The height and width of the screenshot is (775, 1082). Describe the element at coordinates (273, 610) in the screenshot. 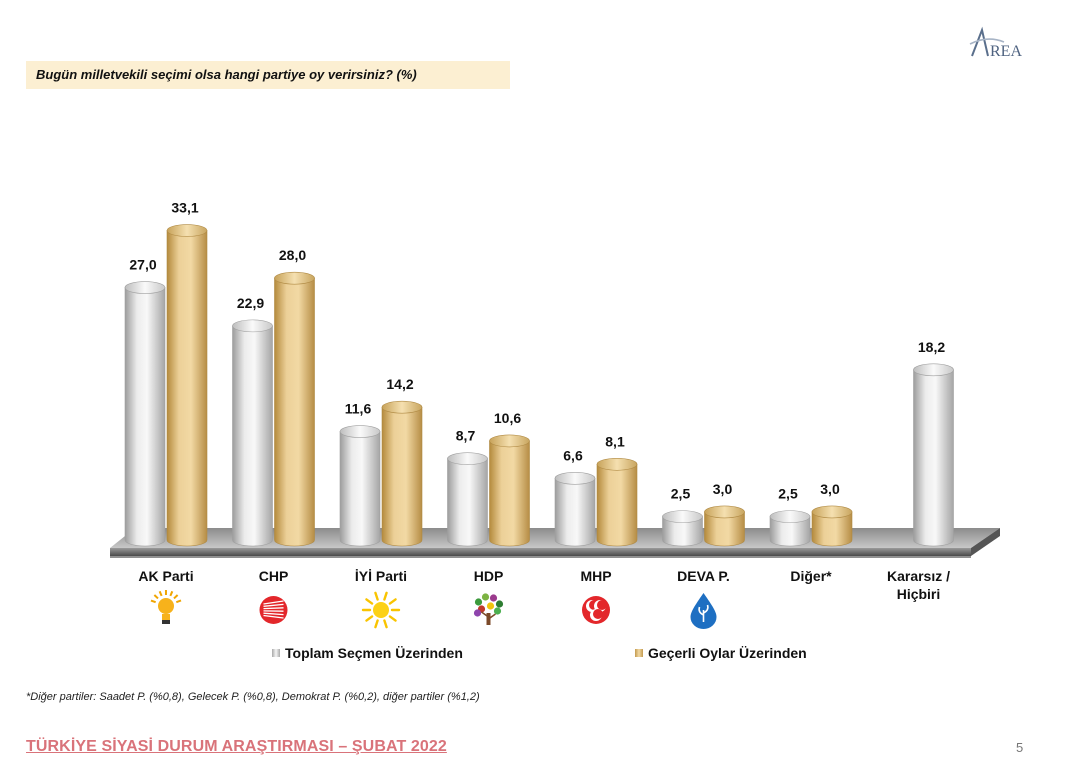

I see `six-arrows-icon` at that location.